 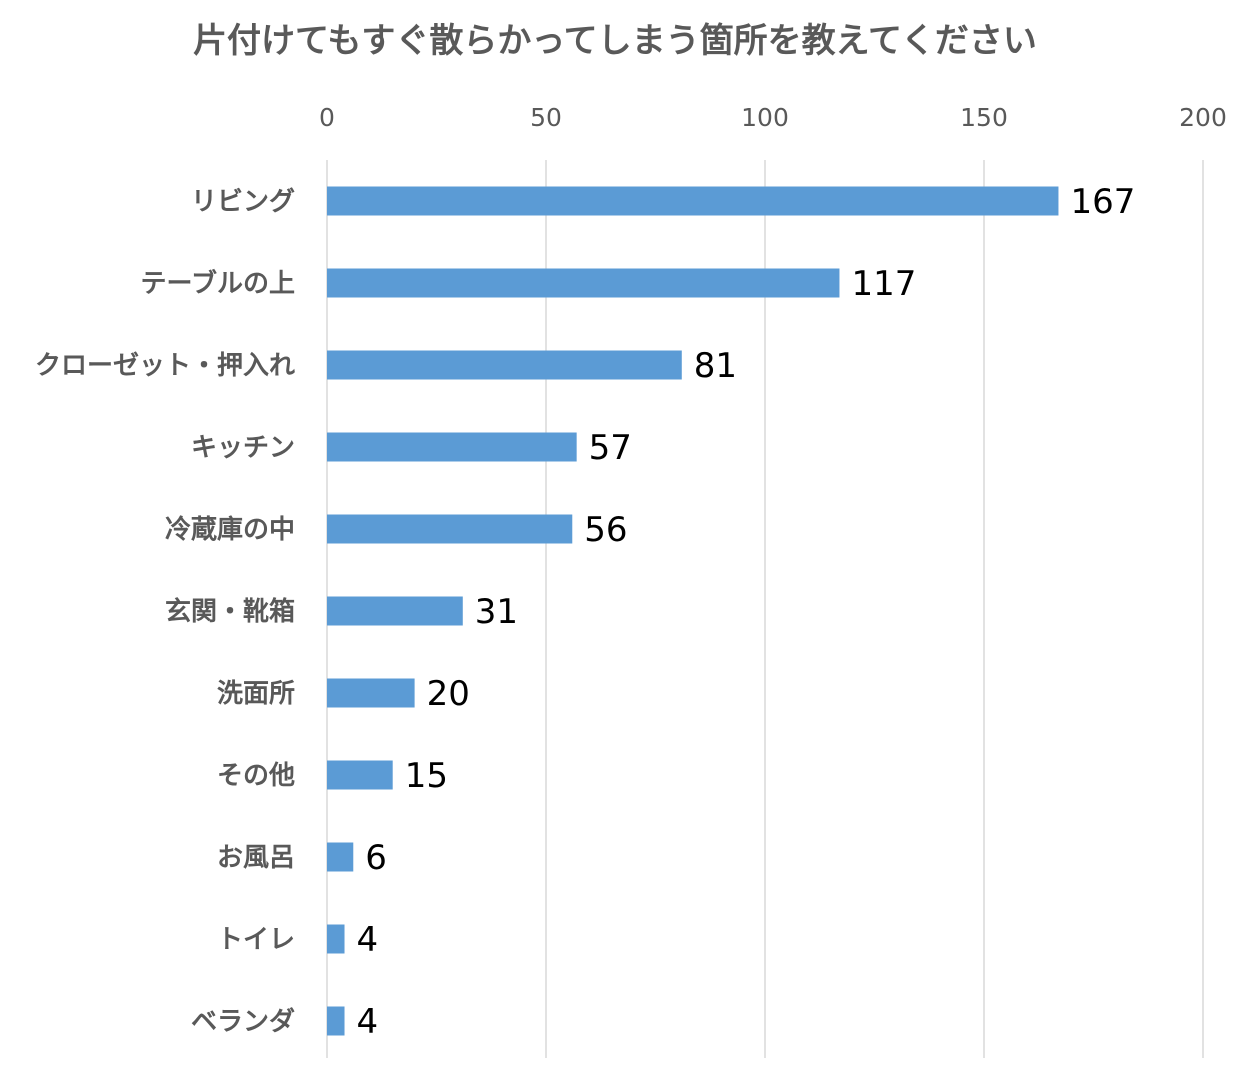 I want to click on category-label: テーブルの上, so click(x=218, y=283).